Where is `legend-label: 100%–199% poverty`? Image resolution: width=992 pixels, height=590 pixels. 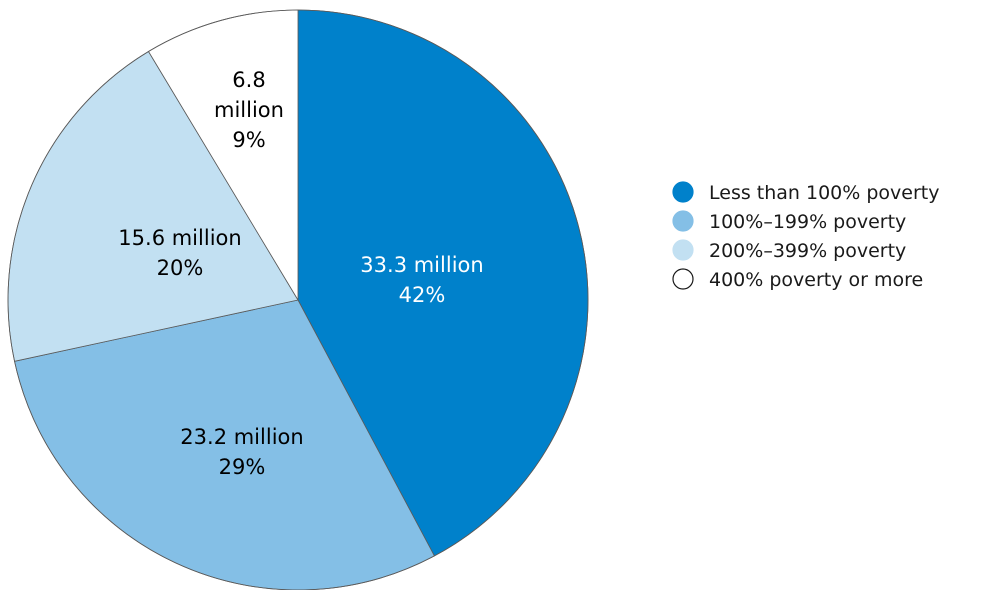 legend-label: 100%–199% poverty is located at coordinates (807, 222).